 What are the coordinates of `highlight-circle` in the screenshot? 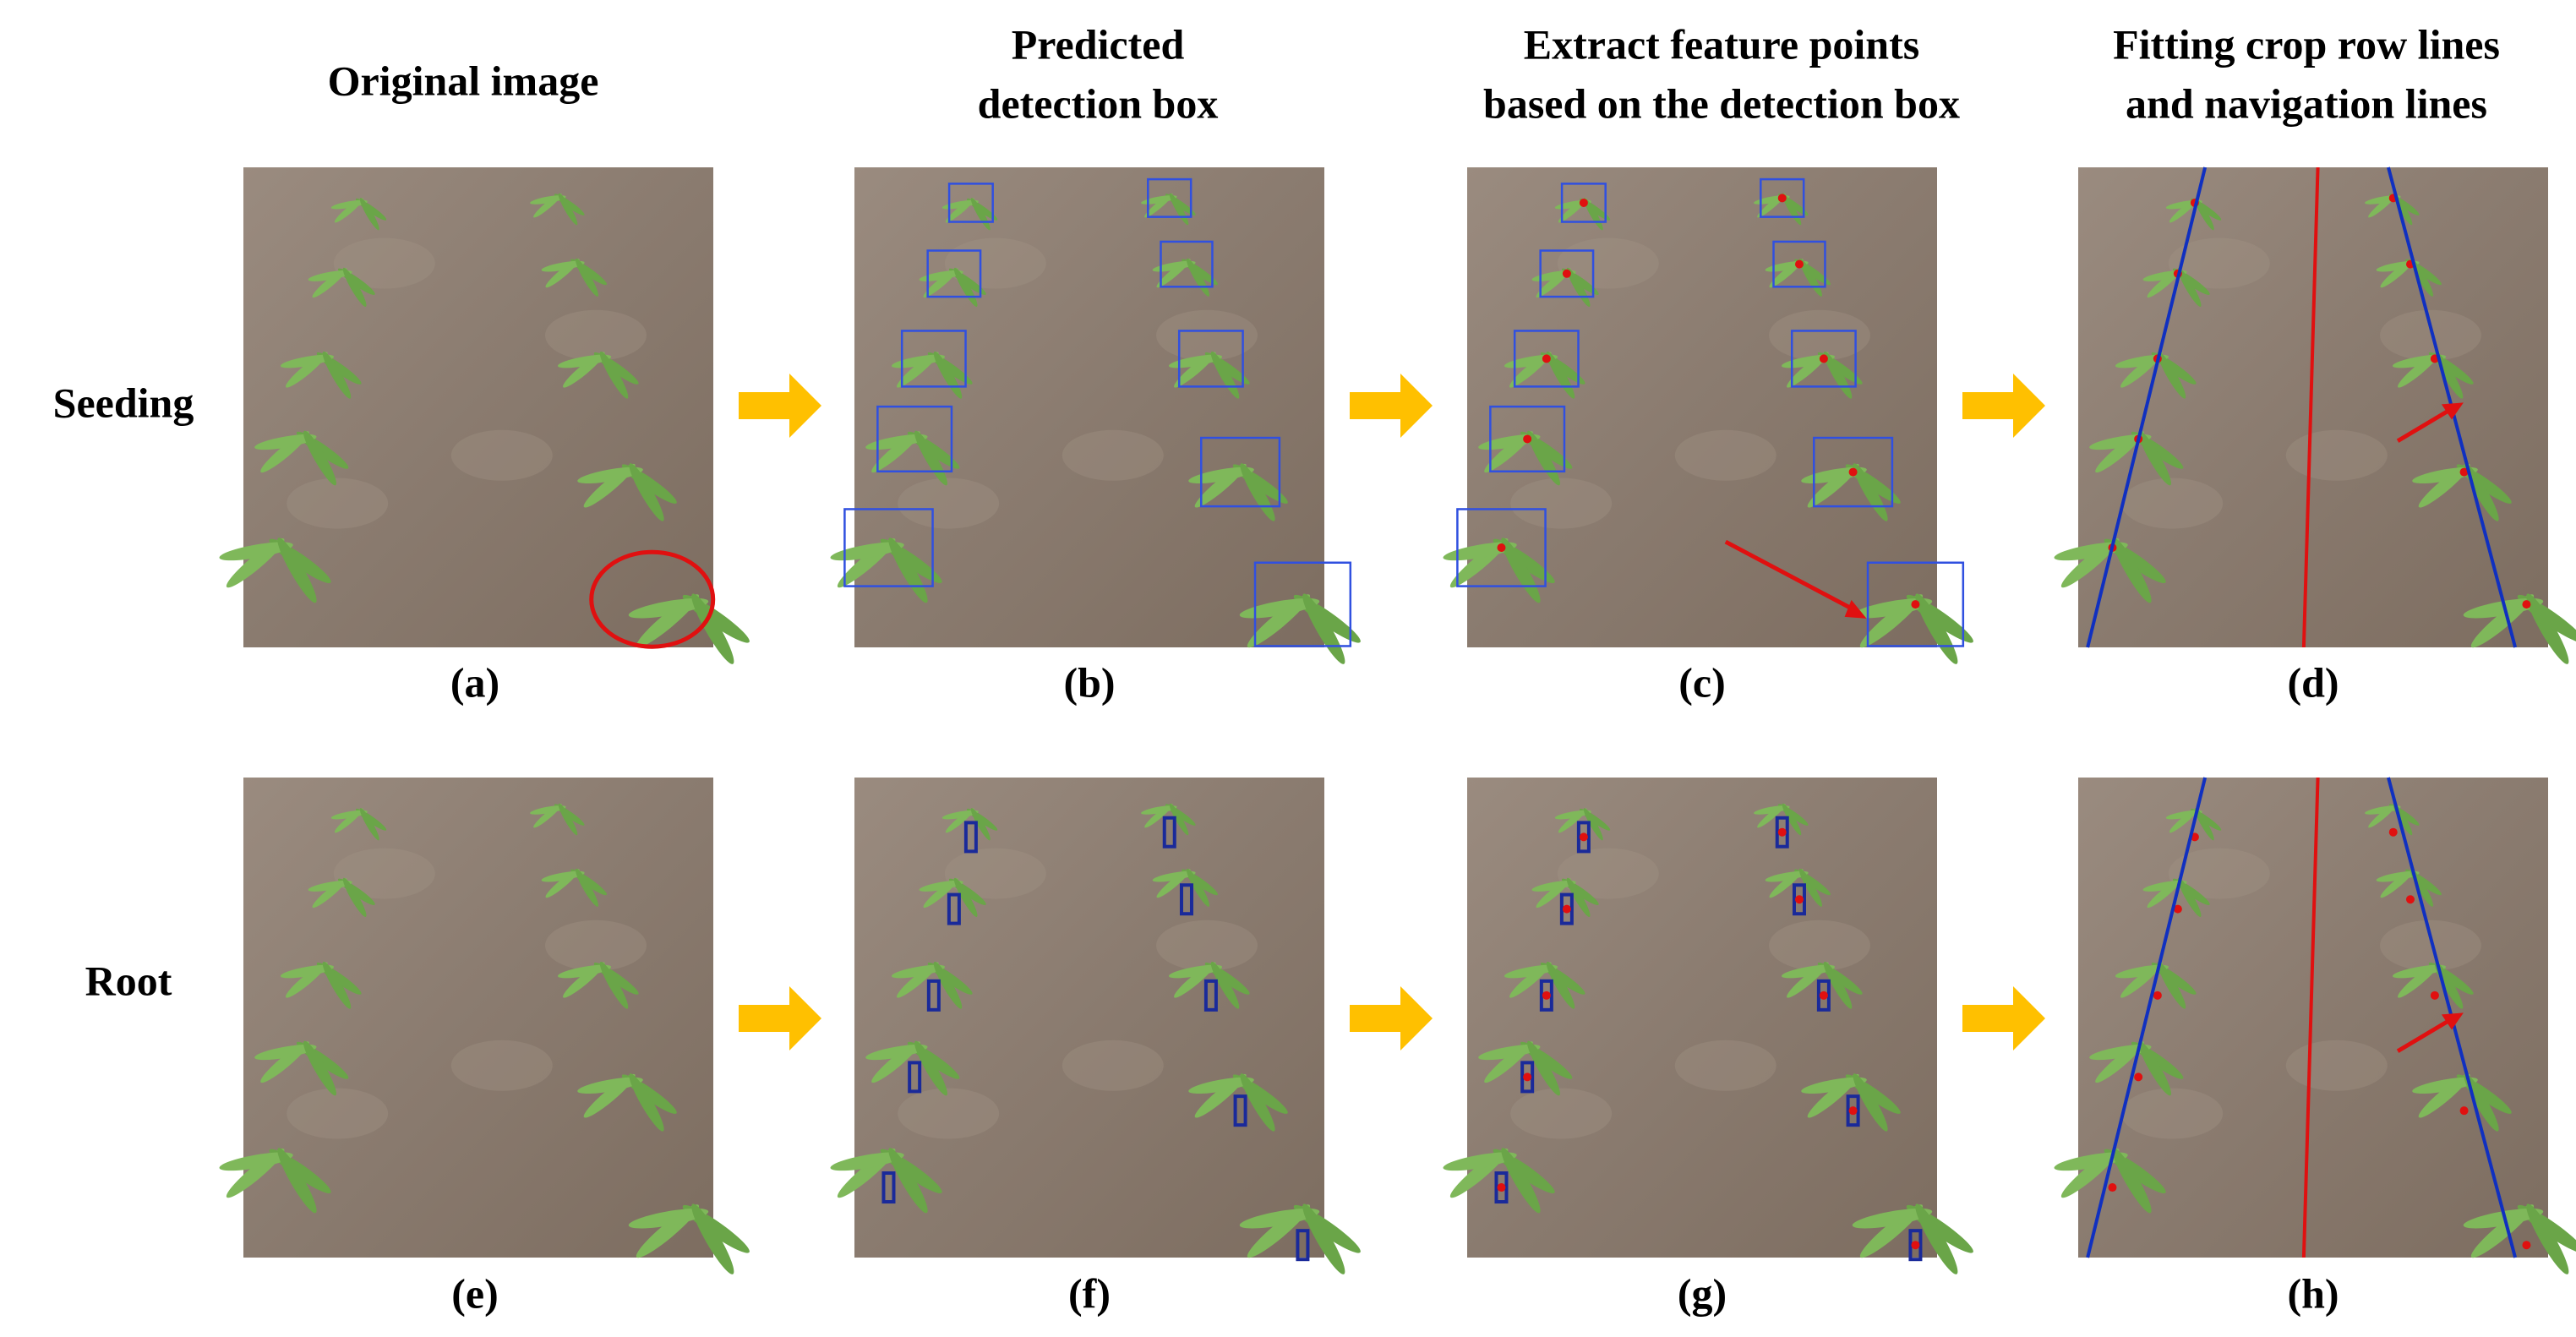 It's located at (652, 599).